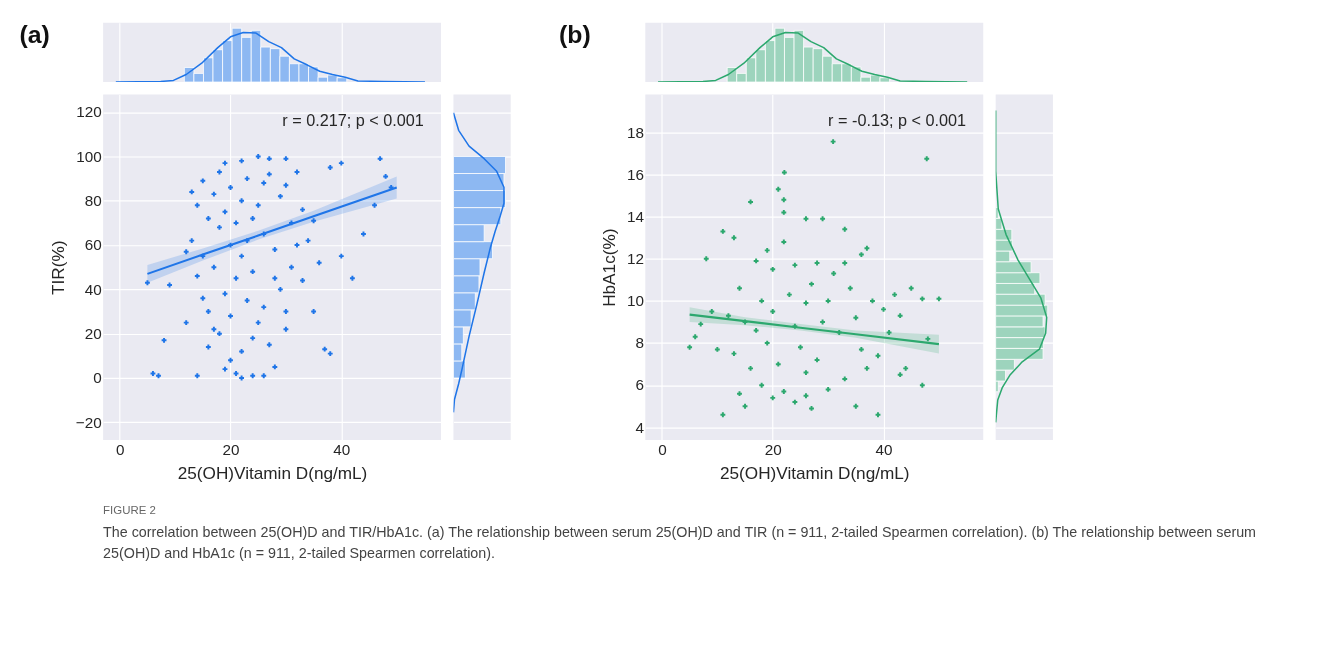  I want to click on annotation: r = 0.217; p < 0.001, so click(353, 119).